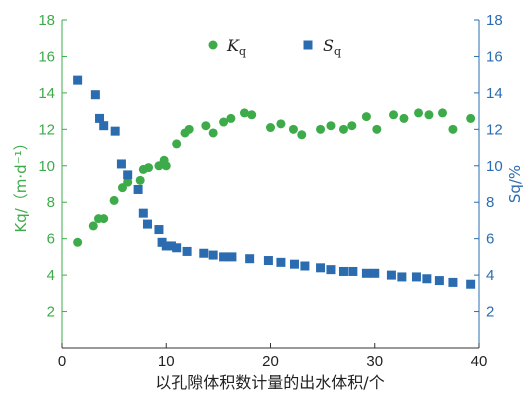  Describe the element at coordinates (515, 184) in the screenshot. I see `right-axis-title: Sq/%` at that location.